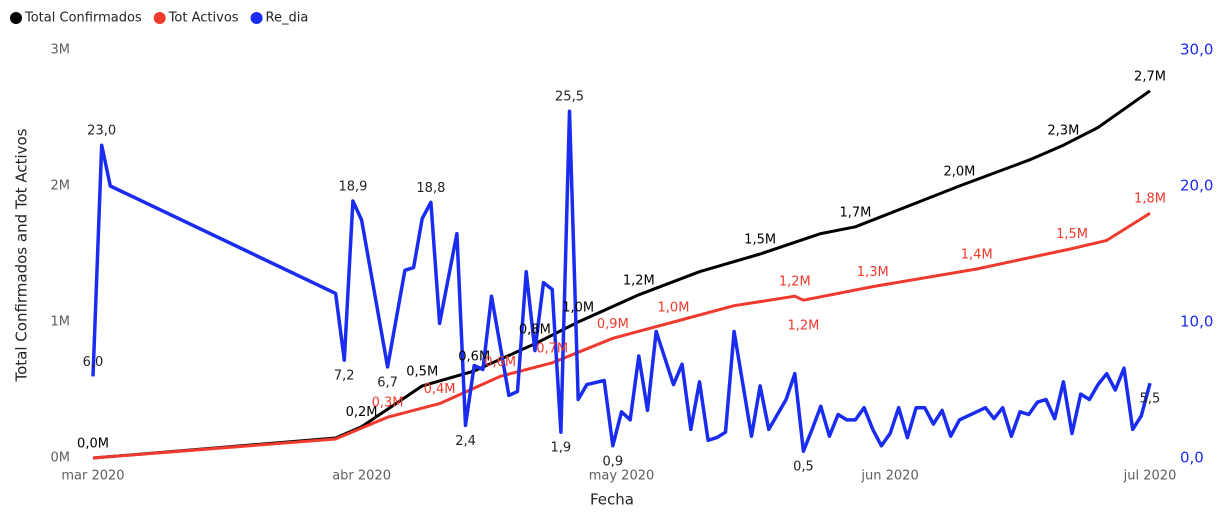 The image size is (1225, 515). I want to click on x-tick-label: may 2020, so click(622, 476).